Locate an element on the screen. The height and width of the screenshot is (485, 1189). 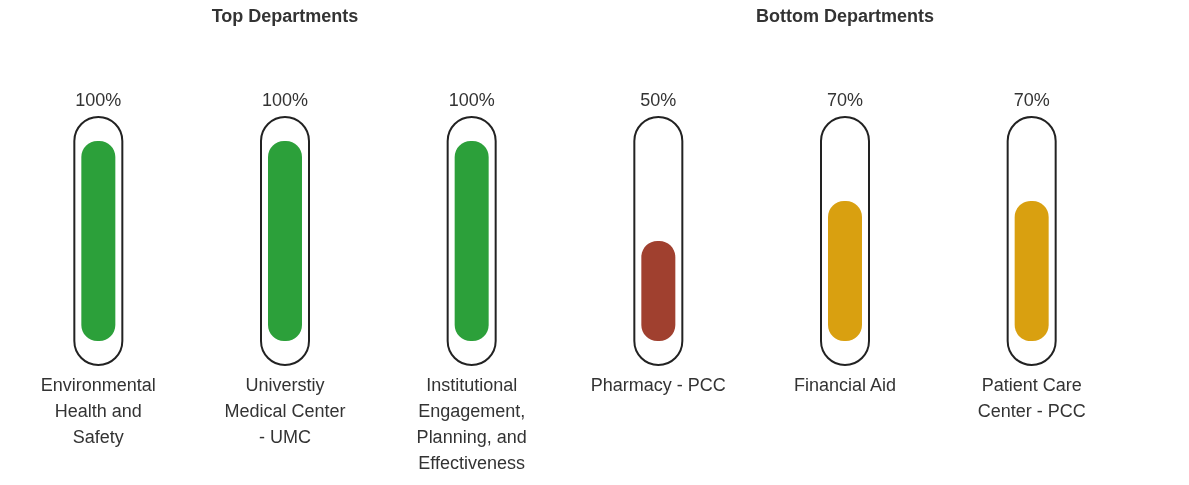
category-label: Universtiy Medical Center - UMC is located at coordinates (285, 411).